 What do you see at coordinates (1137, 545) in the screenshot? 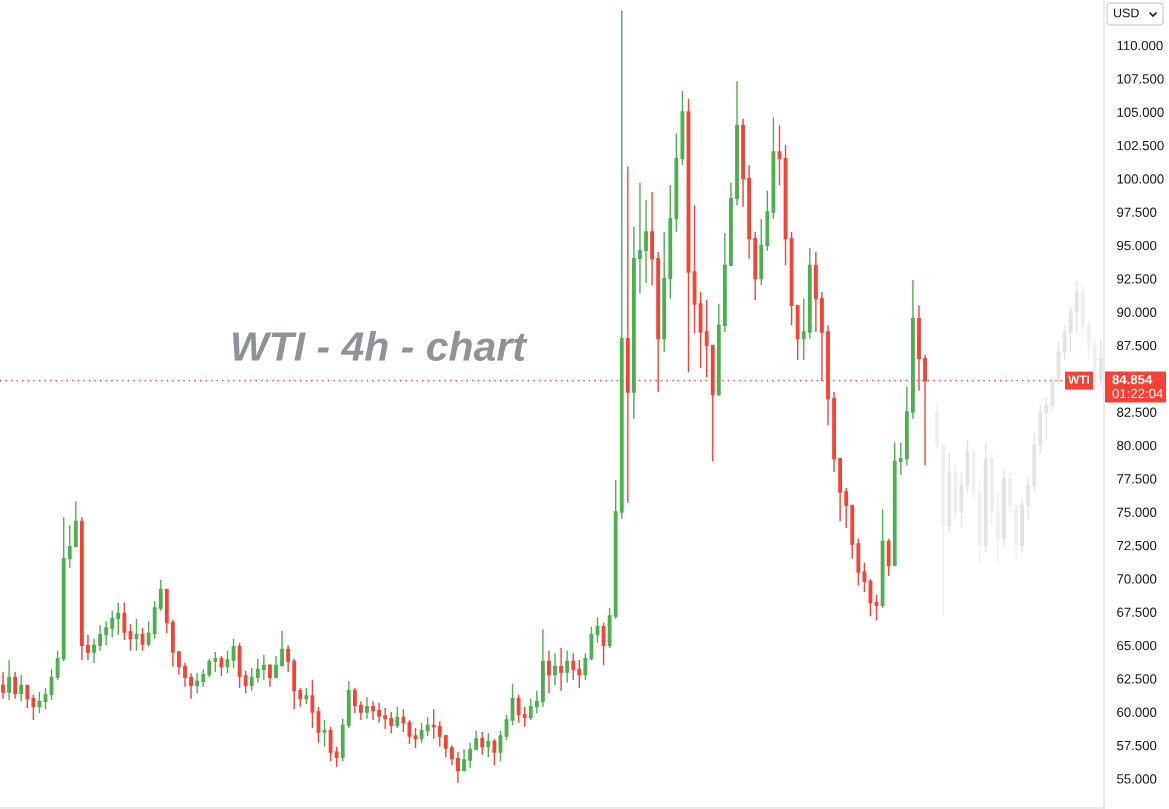
I see `y-tick-label: 72.500` at bounding box center [1137, 545].